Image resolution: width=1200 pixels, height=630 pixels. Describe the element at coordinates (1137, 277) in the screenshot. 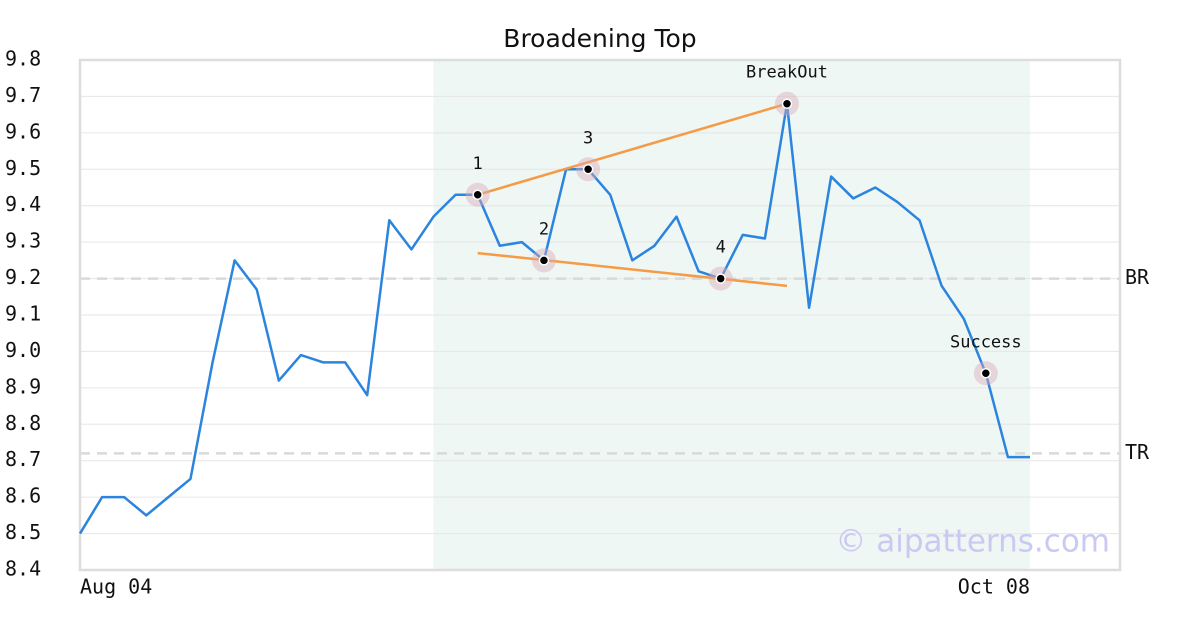

I see `level-label: BR` at that location.